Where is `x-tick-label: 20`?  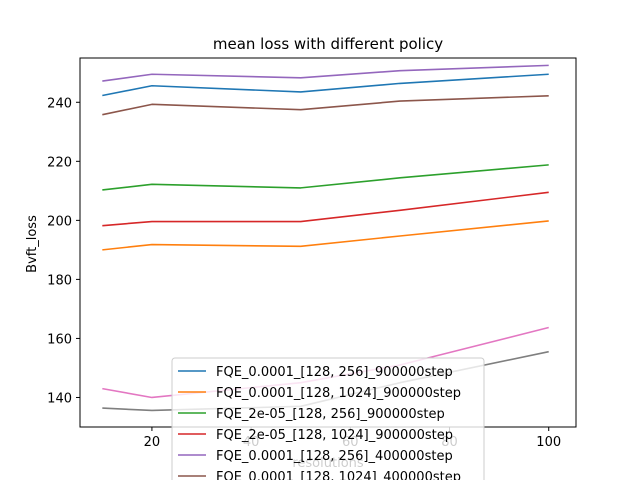
x-tick-label: 20 is located at coordinates (152, 442).